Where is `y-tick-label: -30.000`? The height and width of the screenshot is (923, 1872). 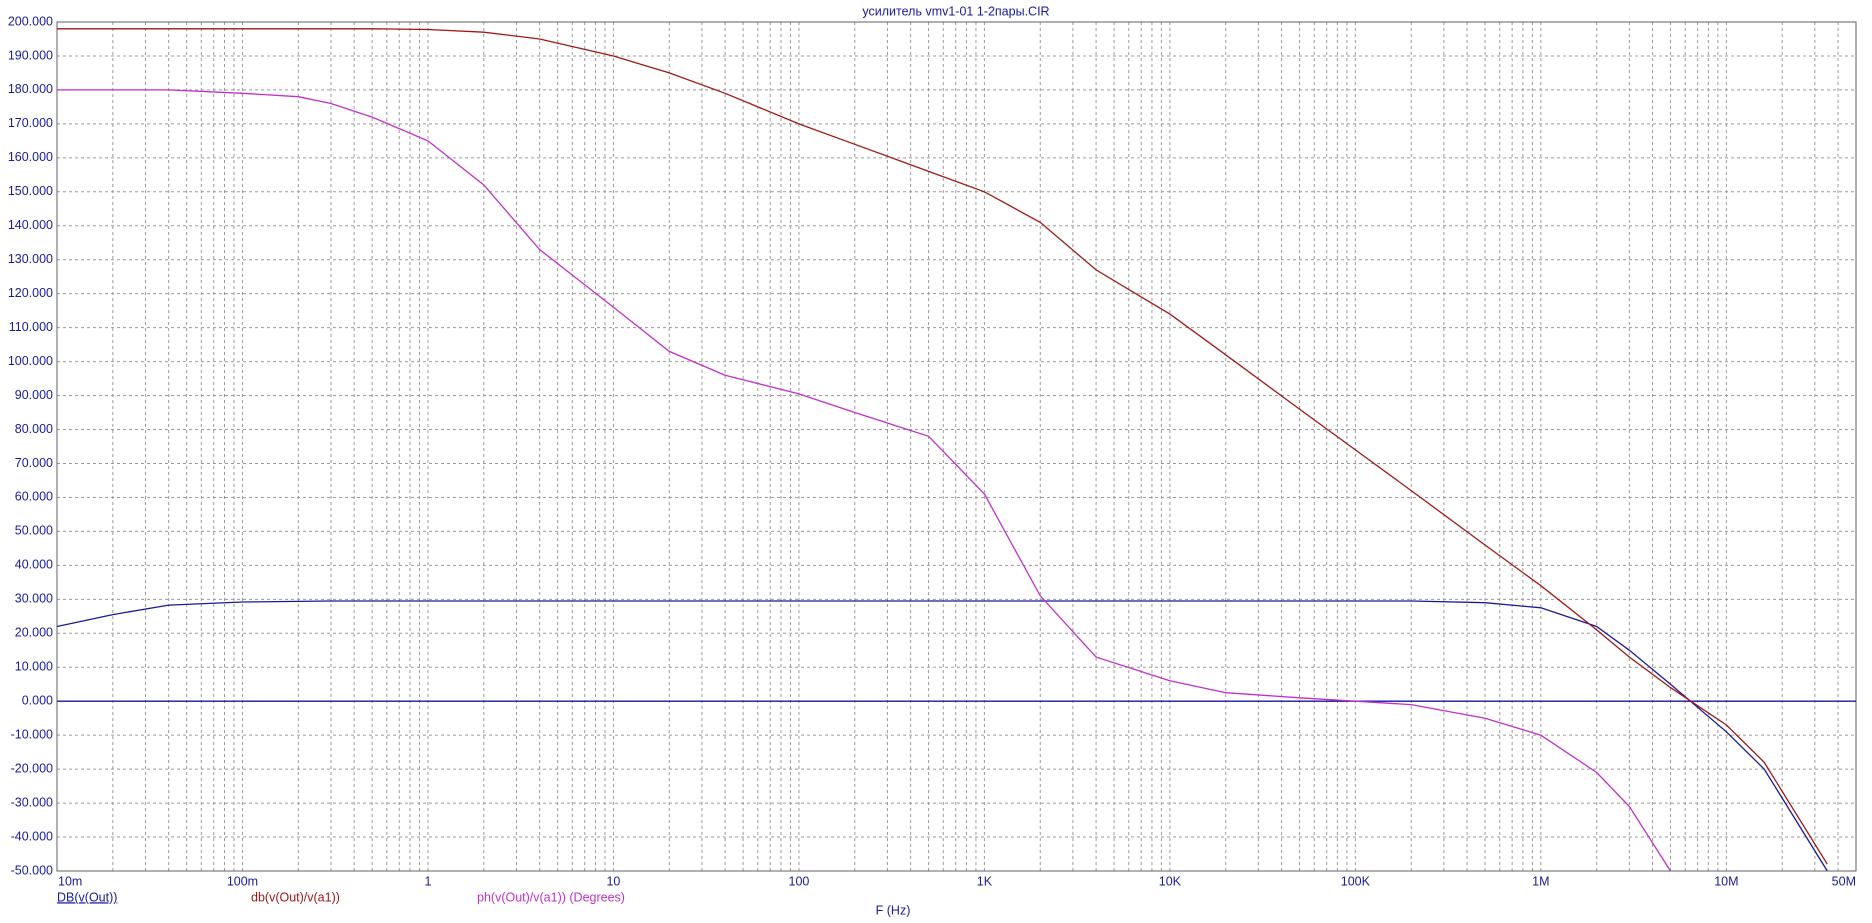
y-tick-label: -30.000 is located at coordinates (32, 802).